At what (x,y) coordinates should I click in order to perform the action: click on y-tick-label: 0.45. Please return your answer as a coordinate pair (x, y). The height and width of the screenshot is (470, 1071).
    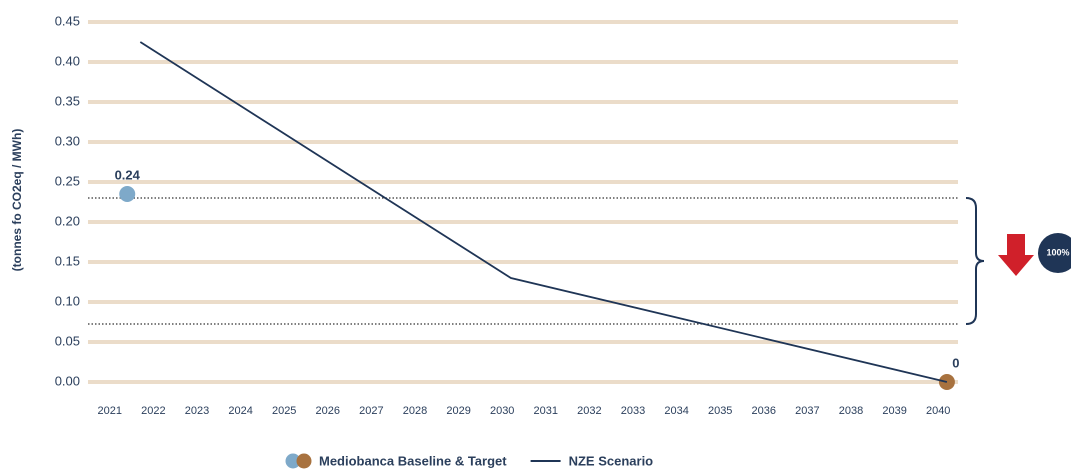
    Looking at the image, I should click on (67, 20).